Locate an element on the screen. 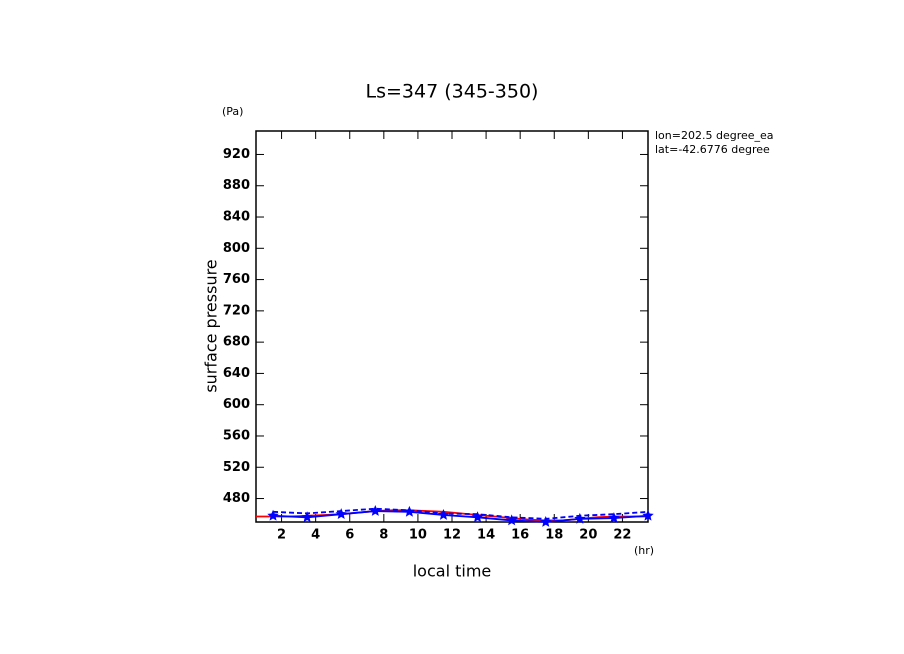  x-tick-label: 18 is located at coordinates (554, 535).